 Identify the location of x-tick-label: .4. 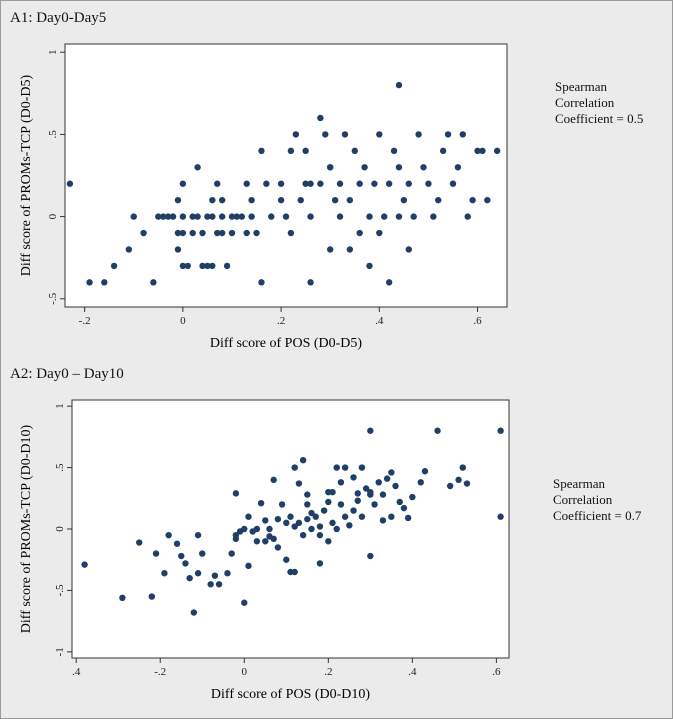
(76, 672).